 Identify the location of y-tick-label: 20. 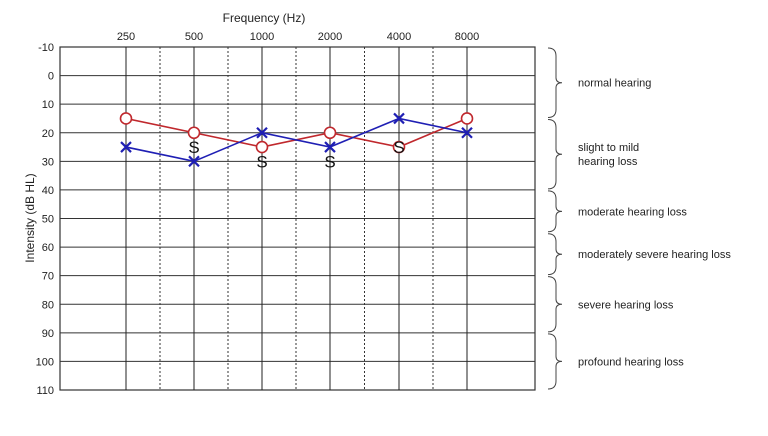
(48, 134).